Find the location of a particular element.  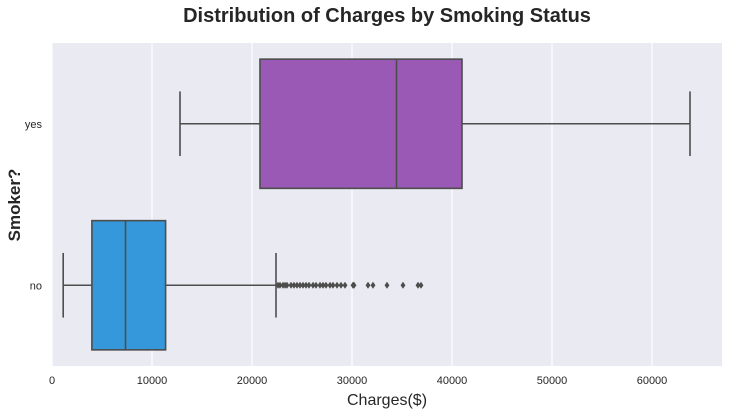

x-tick-label: 60000 is located at coordinates (652, 381).